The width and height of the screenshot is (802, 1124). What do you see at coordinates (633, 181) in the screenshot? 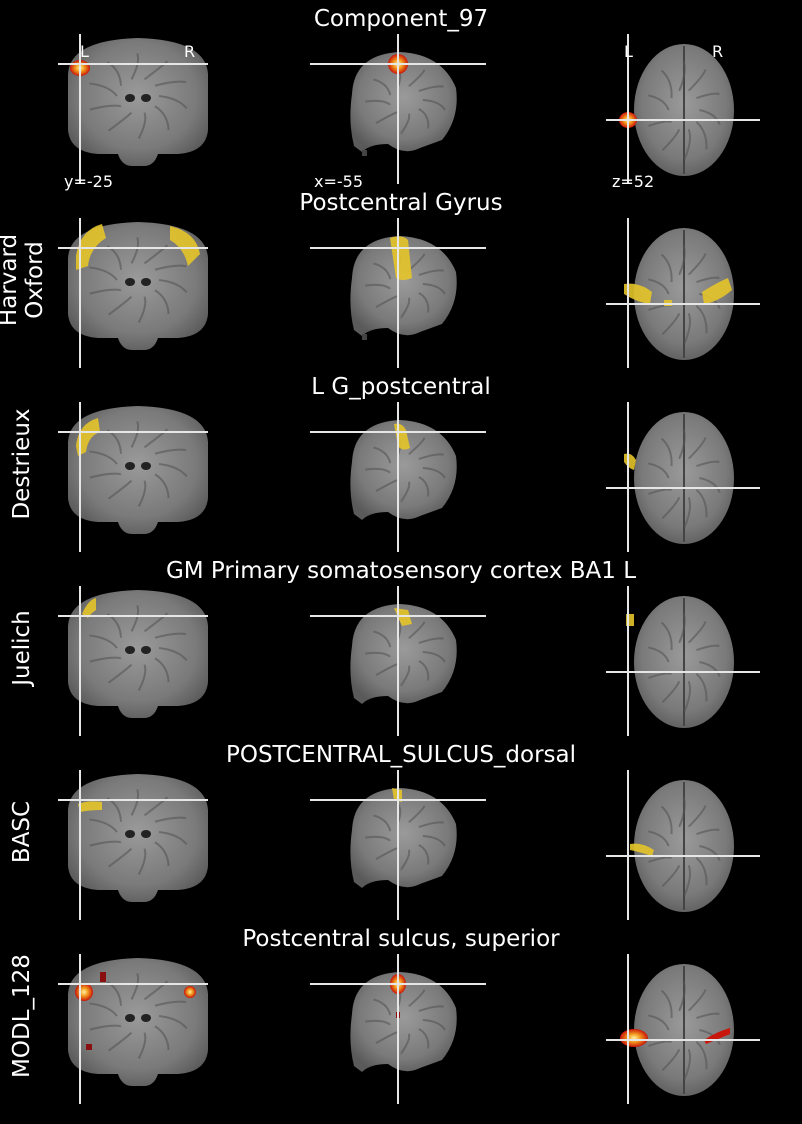
I see `z-coordinate: z=52` at bounding box center [633, 181].